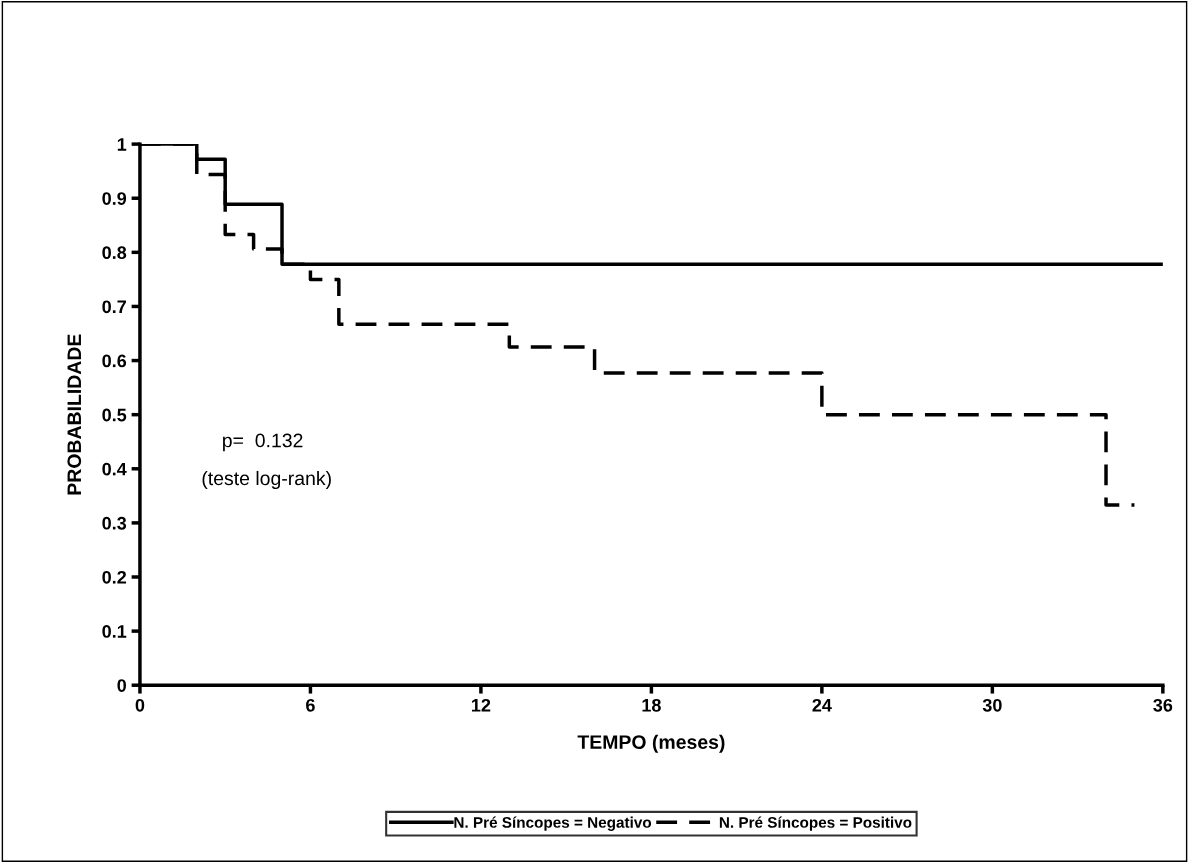  I want to click on y-tick-label: 0.3, so click(114, 523).